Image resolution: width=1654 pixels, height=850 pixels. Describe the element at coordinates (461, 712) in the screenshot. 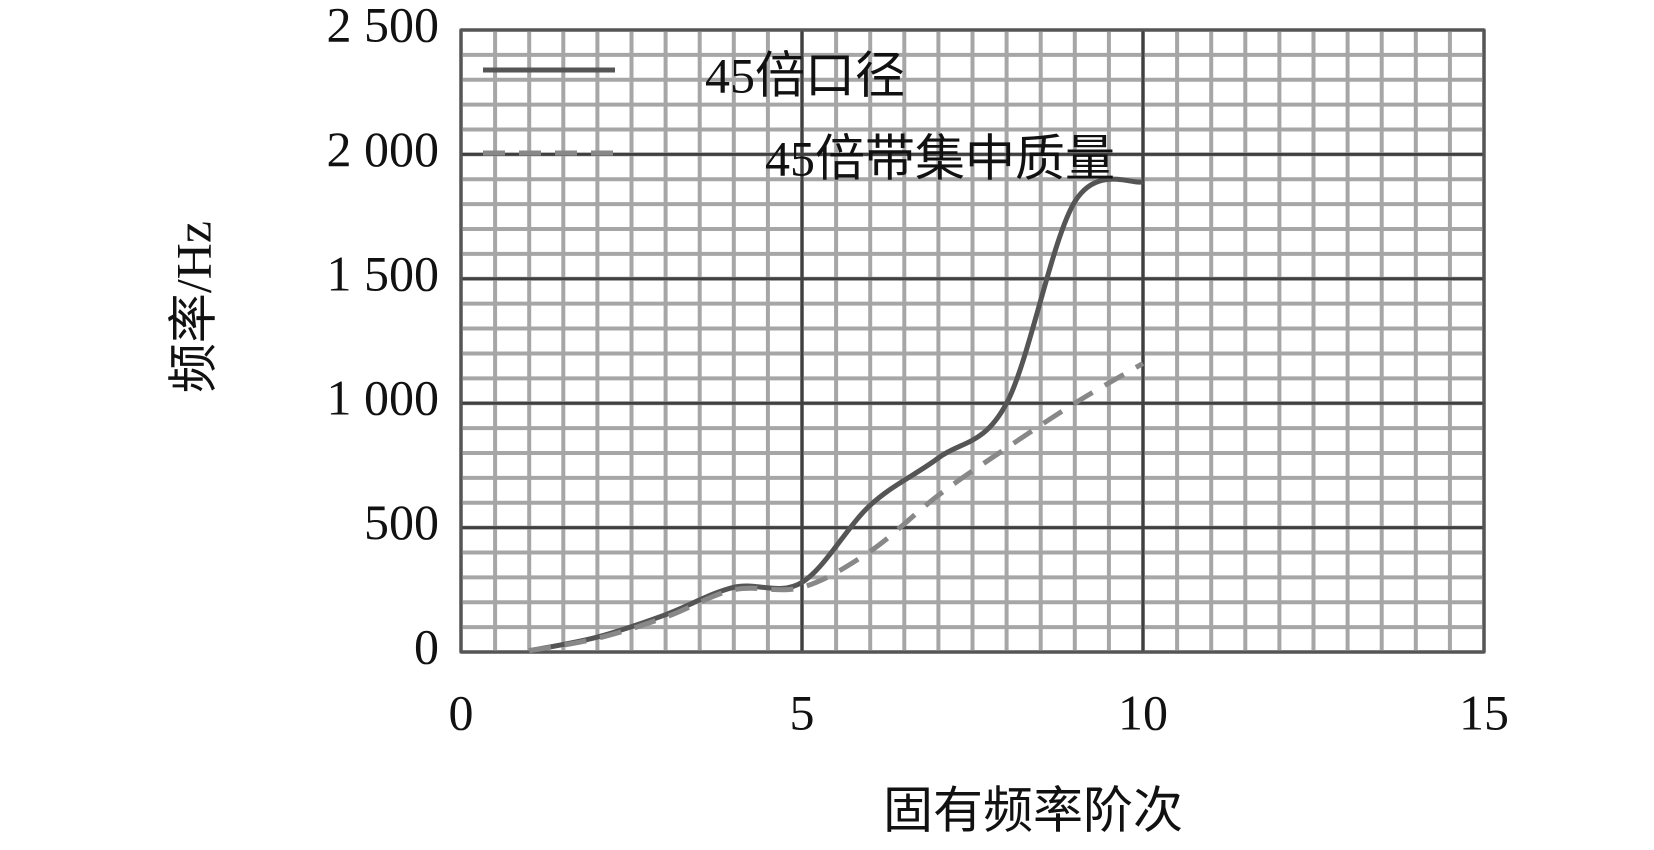

I see `x-tick-label: 0` at that location.